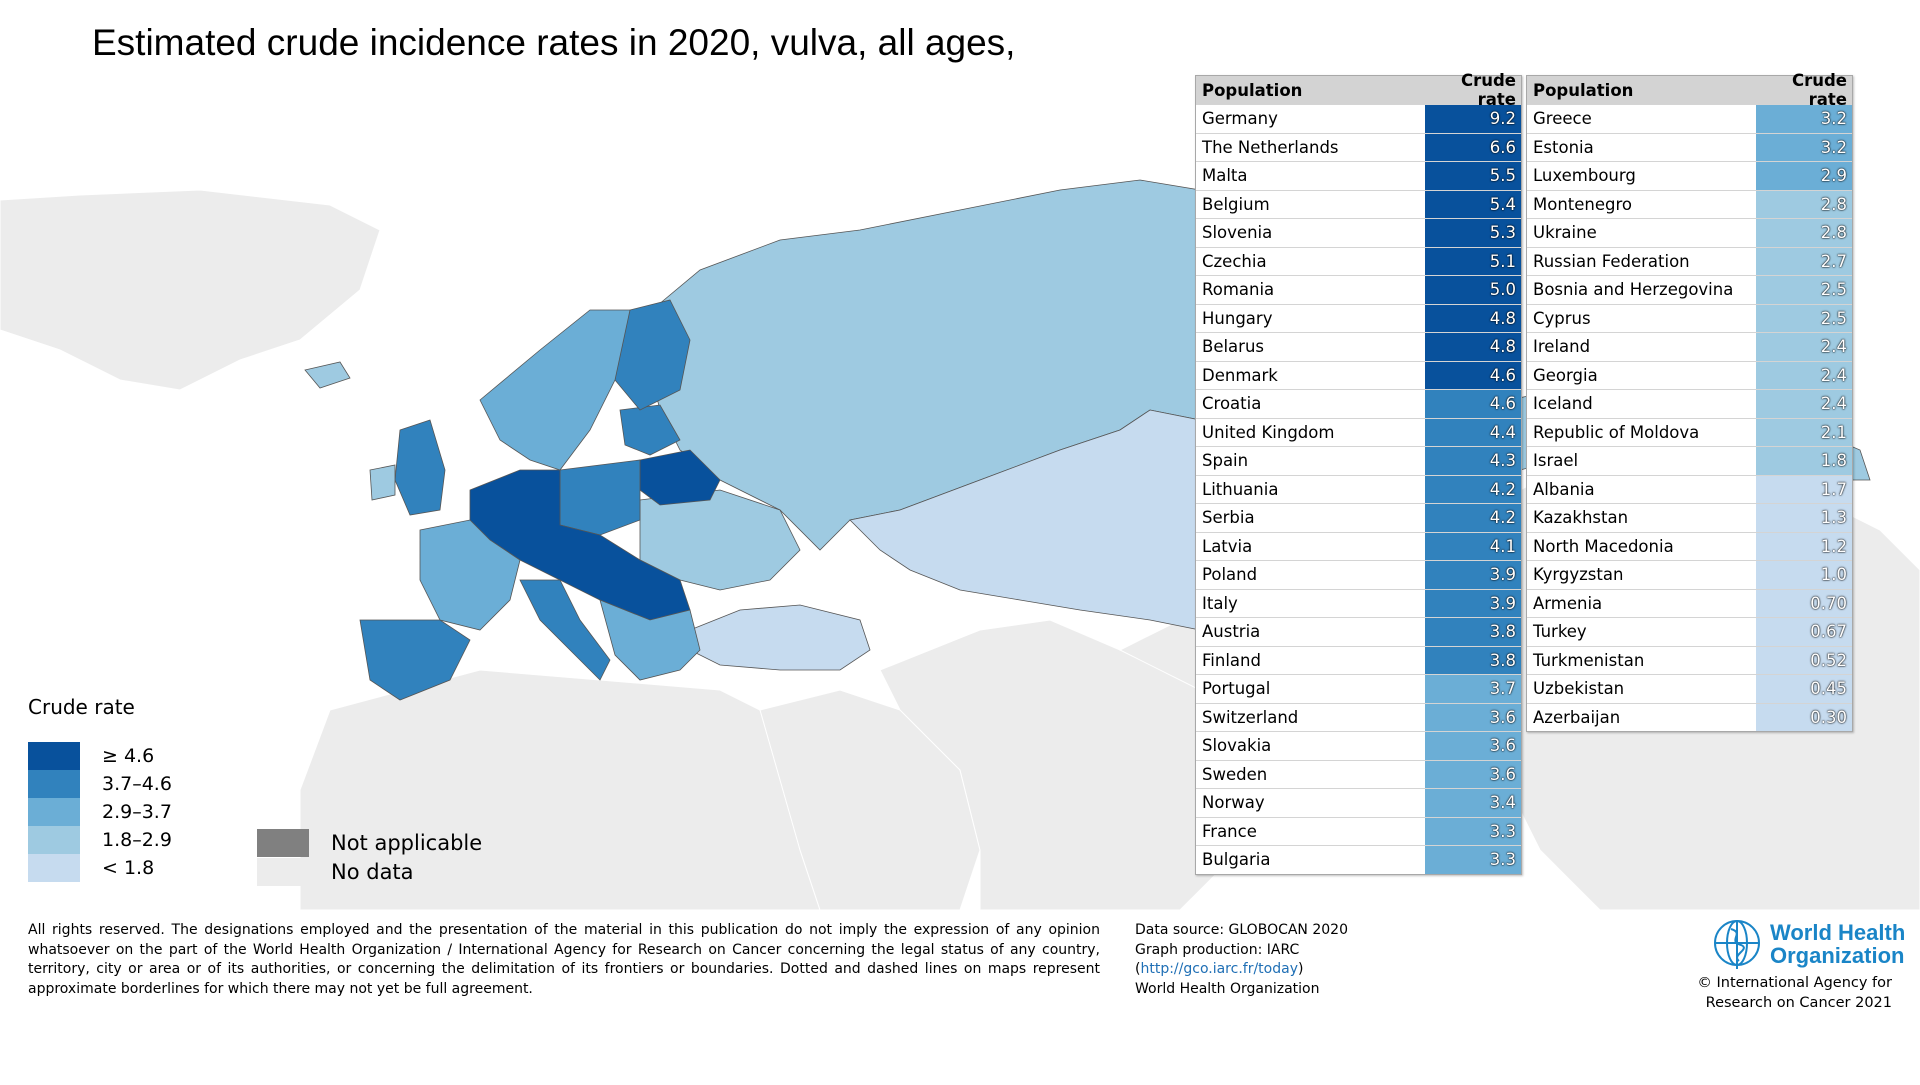  What do you see at coordinates (1804, 717) in the screenshot?
I see `rate-cell: 0.30` at bounding box center [1804, 717].